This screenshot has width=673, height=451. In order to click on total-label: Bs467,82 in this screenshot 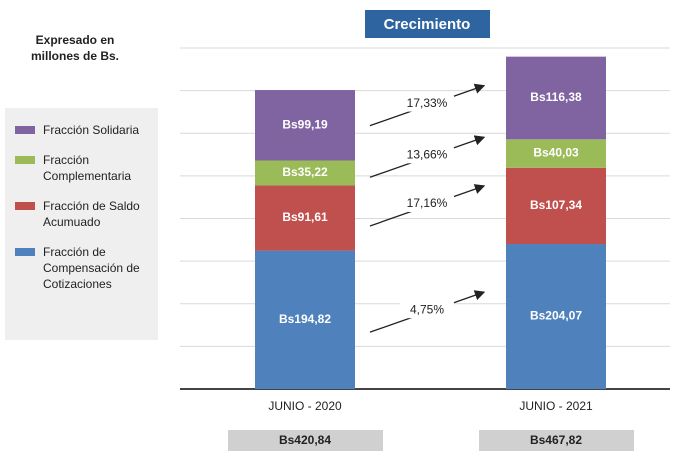, I will do `click(556, 440)`.